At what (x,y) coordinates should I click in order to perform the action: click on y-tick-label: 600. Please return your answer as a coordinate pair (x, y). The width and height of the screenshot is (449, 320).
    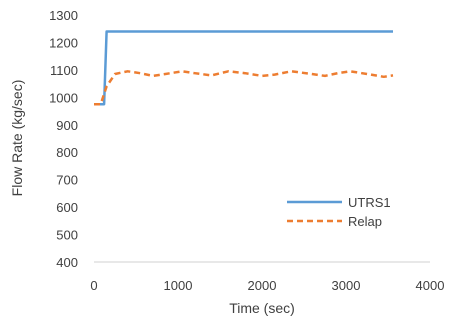
    Looking at the image, I should click on (67, 207).